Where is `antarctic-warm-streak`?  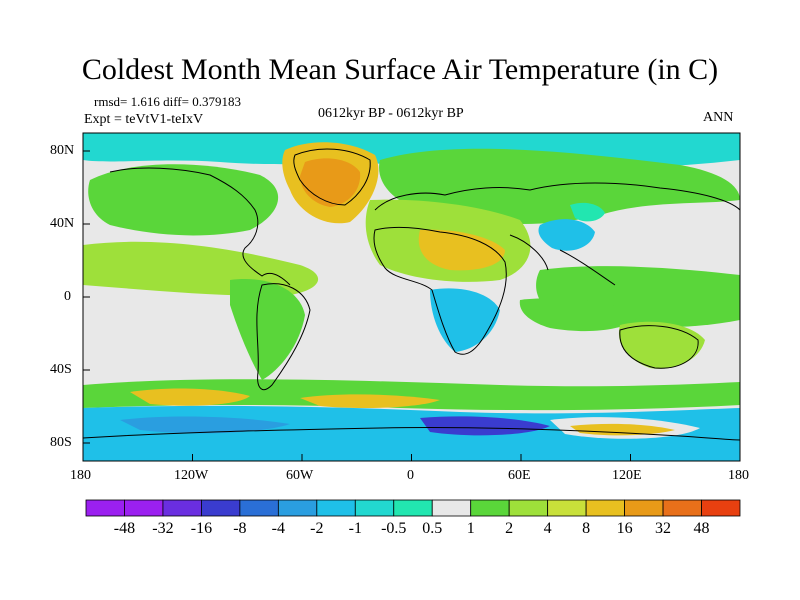 antarctic-warm-streak is located at coordinates (622, 429).